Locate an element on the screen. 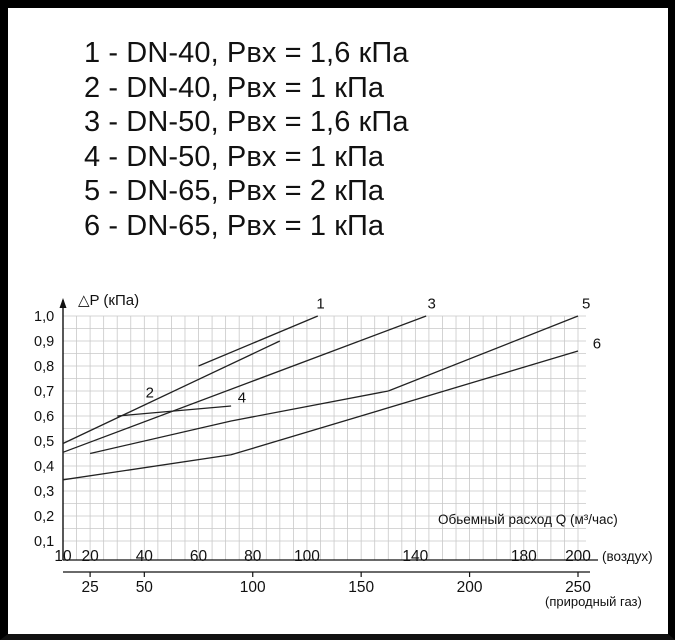 The width and height of the screenshot is (675, 640). legend-item-4: 4 - DN-50, Рвх = 1 кПа is located at coordinates (234, 156).